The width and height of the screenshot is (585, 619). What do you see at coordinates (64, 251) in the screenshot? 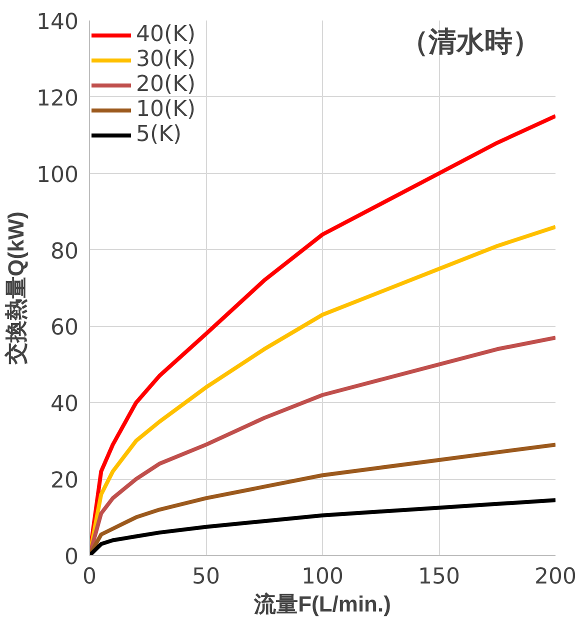
I see `y-tick-label: 80` at bounding box center [64, 251].